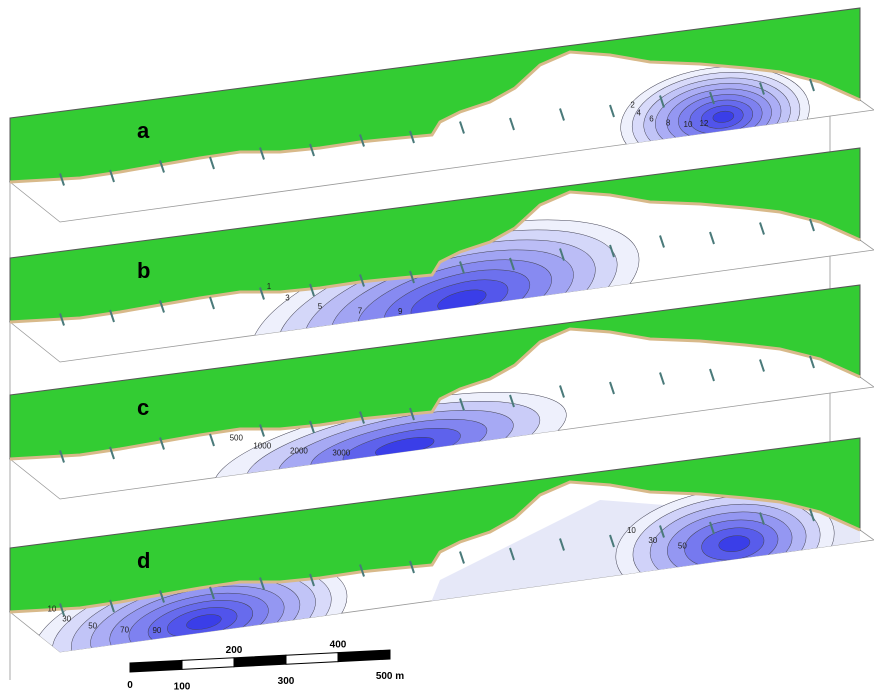 This screenshot has height=700, width=874. Describe the element at coordinates (287, 298) in the screenshot. I see `contour-label: 3` at that location.